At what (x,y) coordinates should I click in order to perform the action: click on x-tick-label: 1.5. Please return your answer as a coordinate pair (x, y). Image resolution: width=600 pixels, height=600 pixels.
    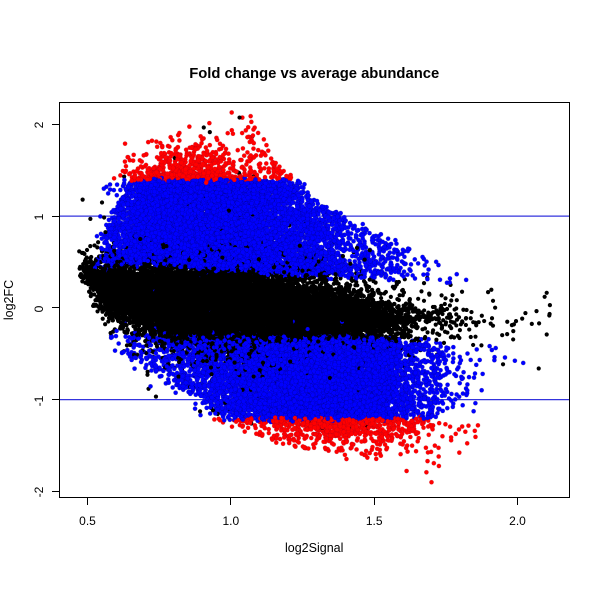
    Looking at the image, I should click on (374, 520).